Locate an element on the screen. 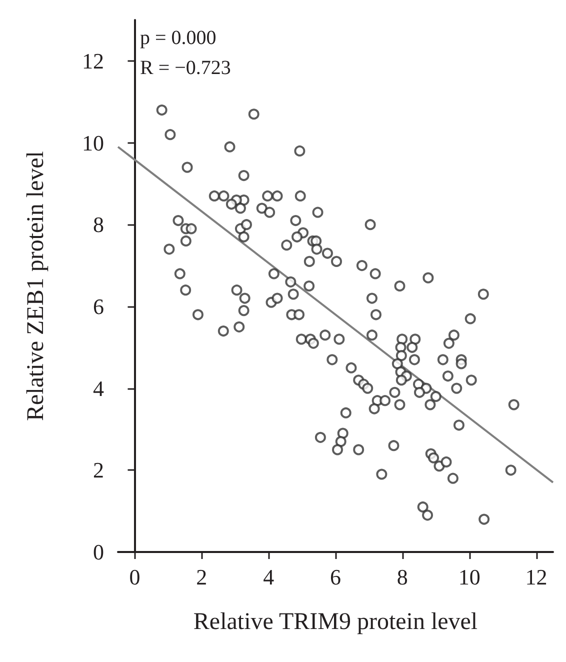 The image size is (566, 662). y-tick-label: 6 is located at coordinates (98, 306).